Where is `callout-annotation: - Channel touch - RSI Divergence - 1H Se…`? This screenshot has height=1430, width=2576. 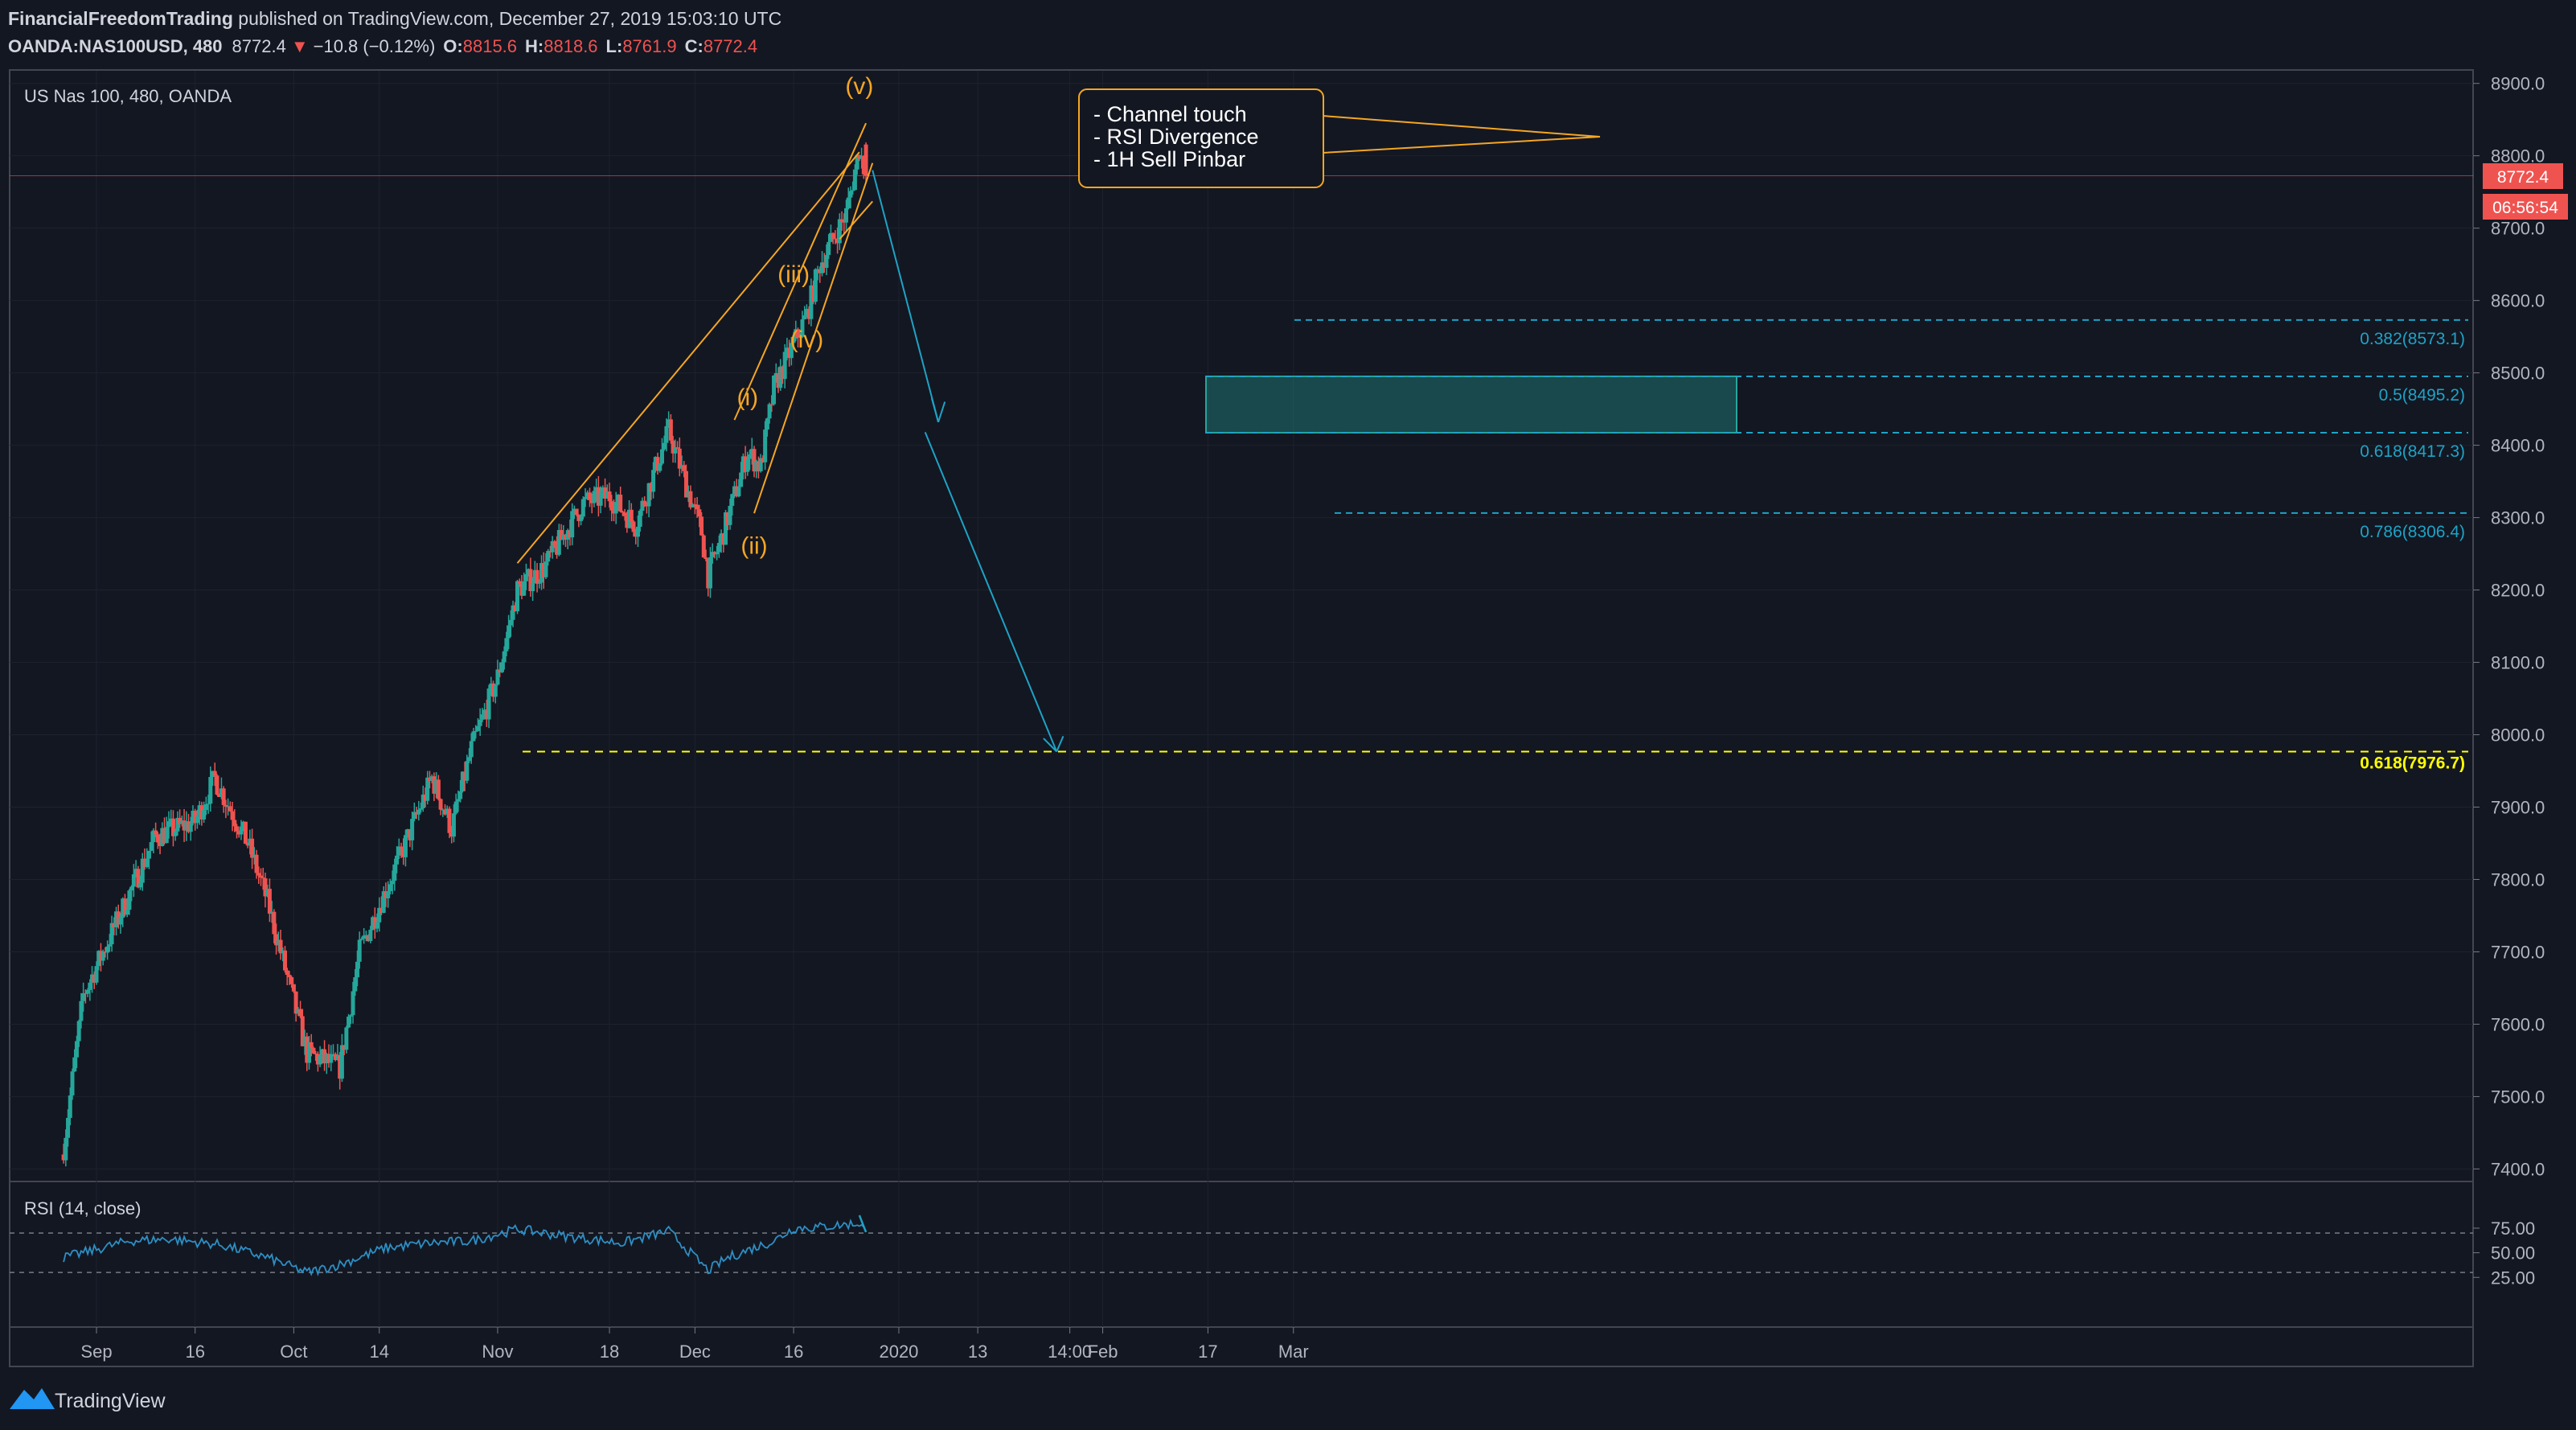
callout-annotation: - Channel touch - RSI Divergence - 1H Se… is located at coordinates (1339, 138).